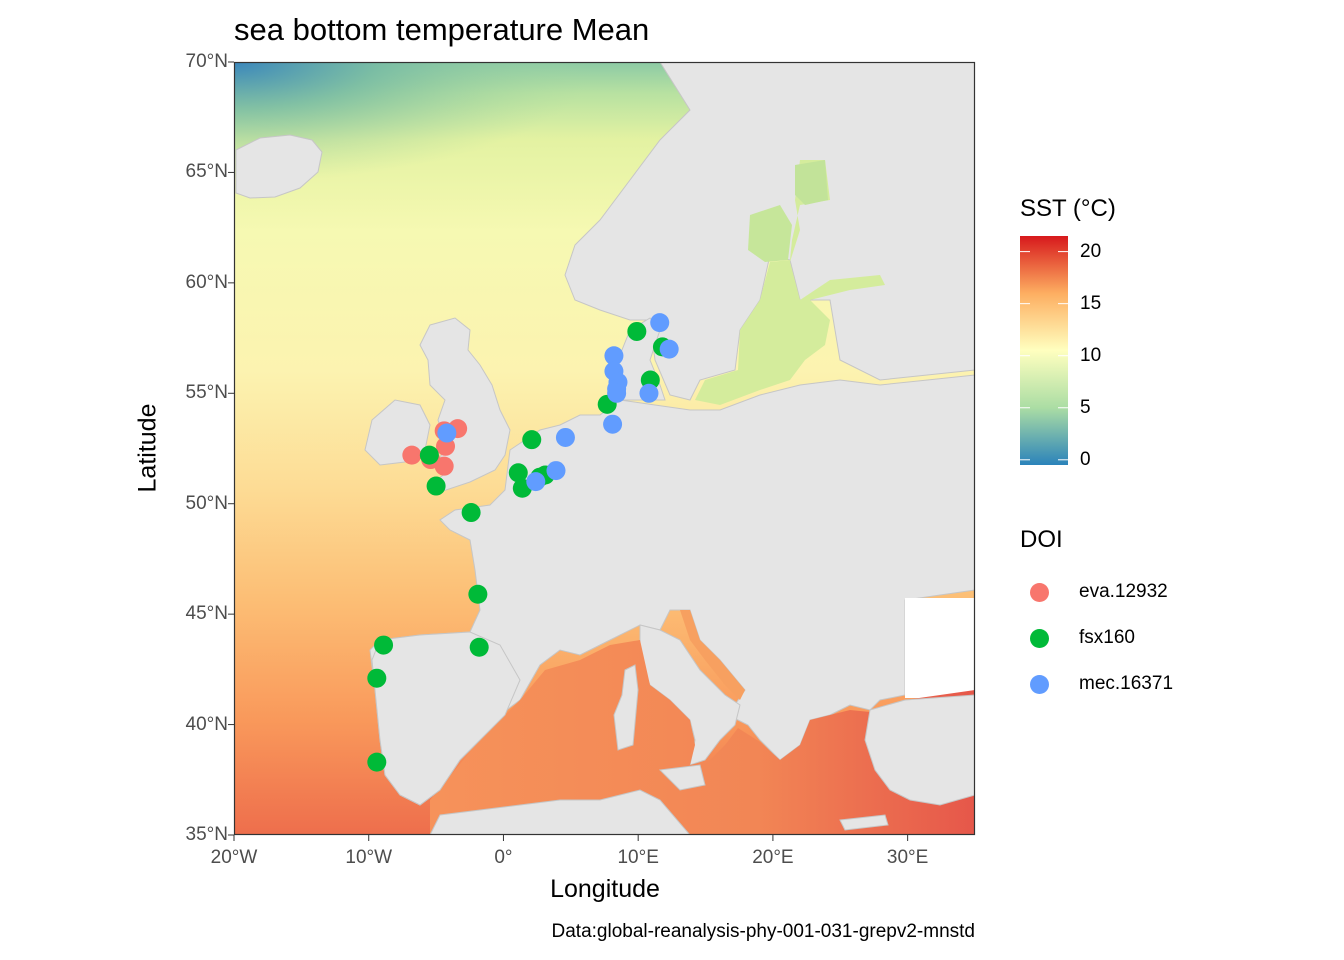 The width and height of the screenshot is (1344, 960). Describe the element at coordinates (206, 724) in the screenshot. I see `y-tick-label: 40°N` at that location.